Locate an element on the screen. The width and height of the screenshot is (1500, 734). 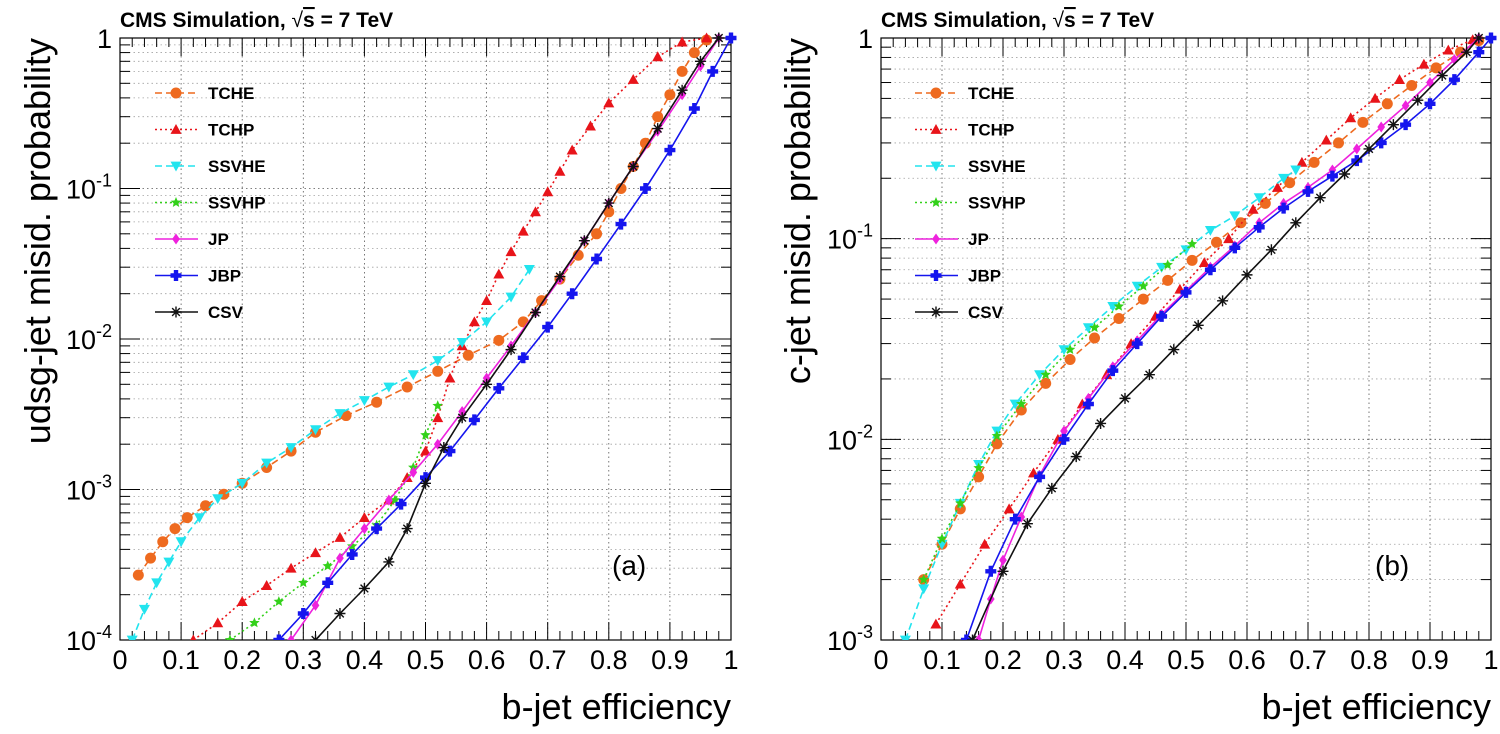
series-ssvhp is located at coordinates (1058, 411).